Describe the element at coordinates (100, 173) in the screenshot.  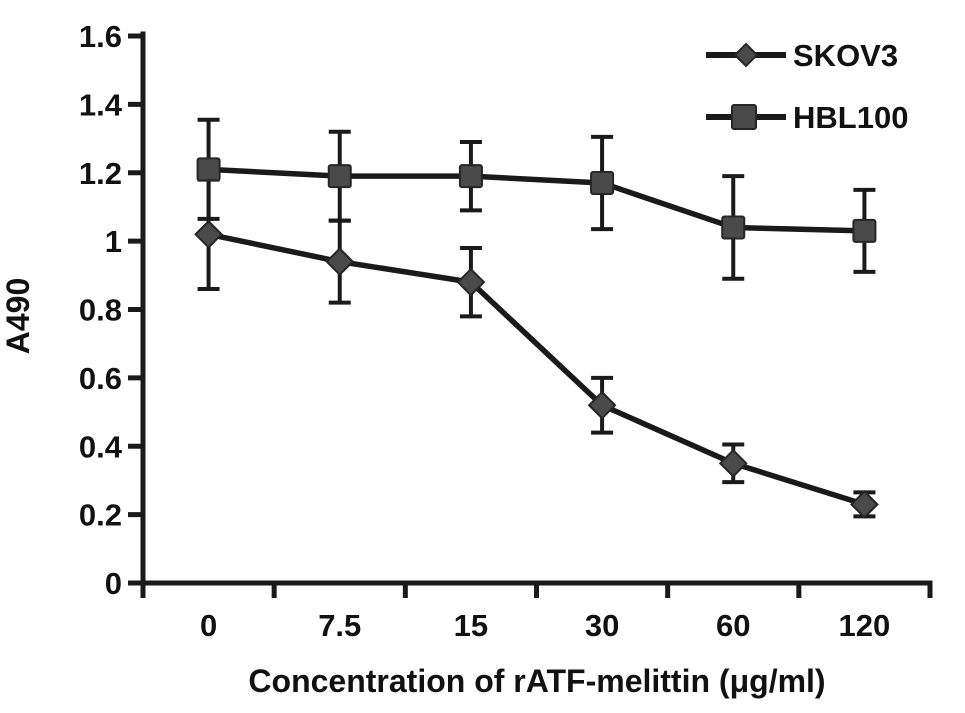
I see `y-tick-label: 1.2` at that location.